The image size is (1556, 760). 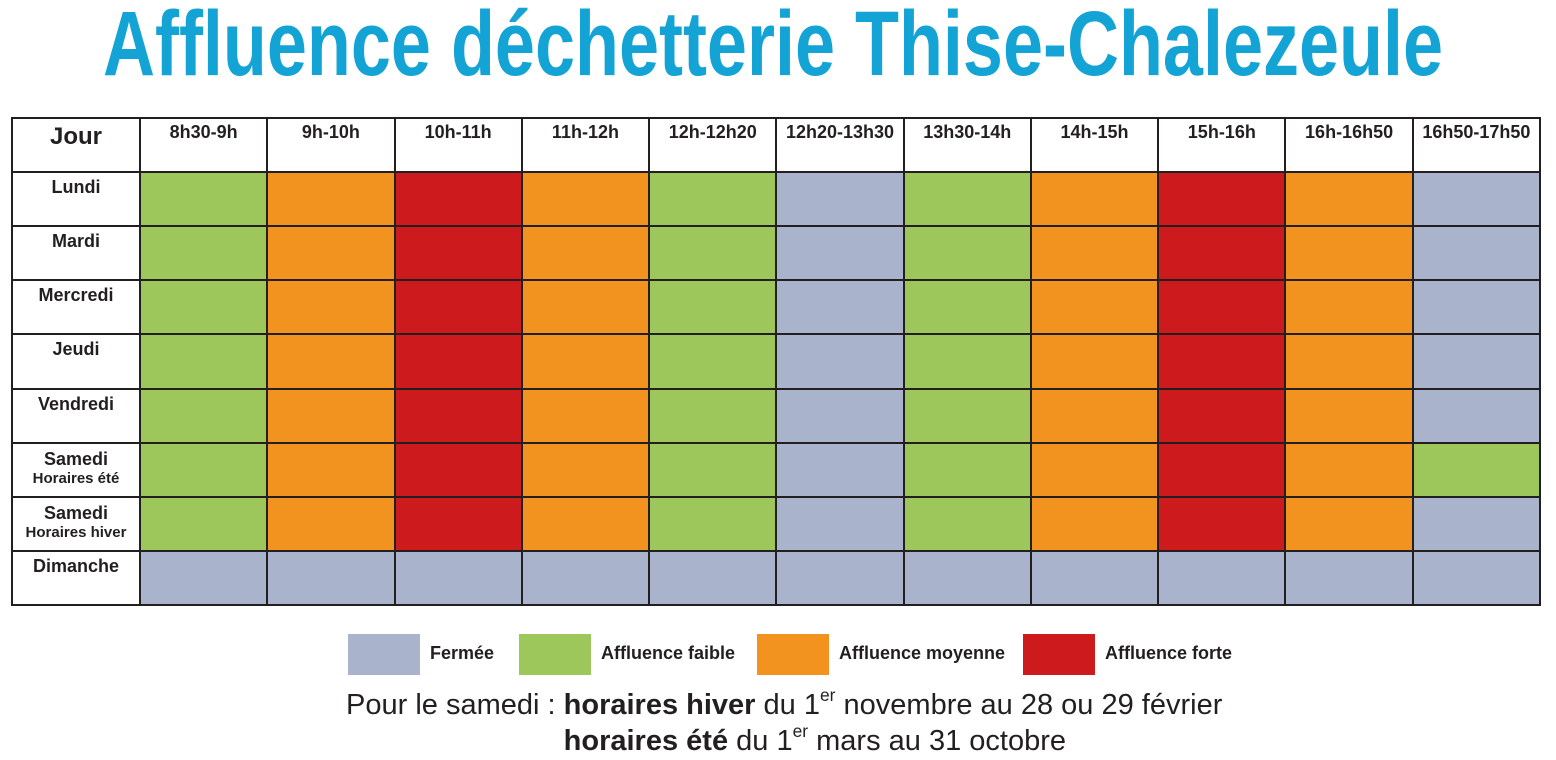 I want to click on day-name: Mardi, so click(x=75, y=241).